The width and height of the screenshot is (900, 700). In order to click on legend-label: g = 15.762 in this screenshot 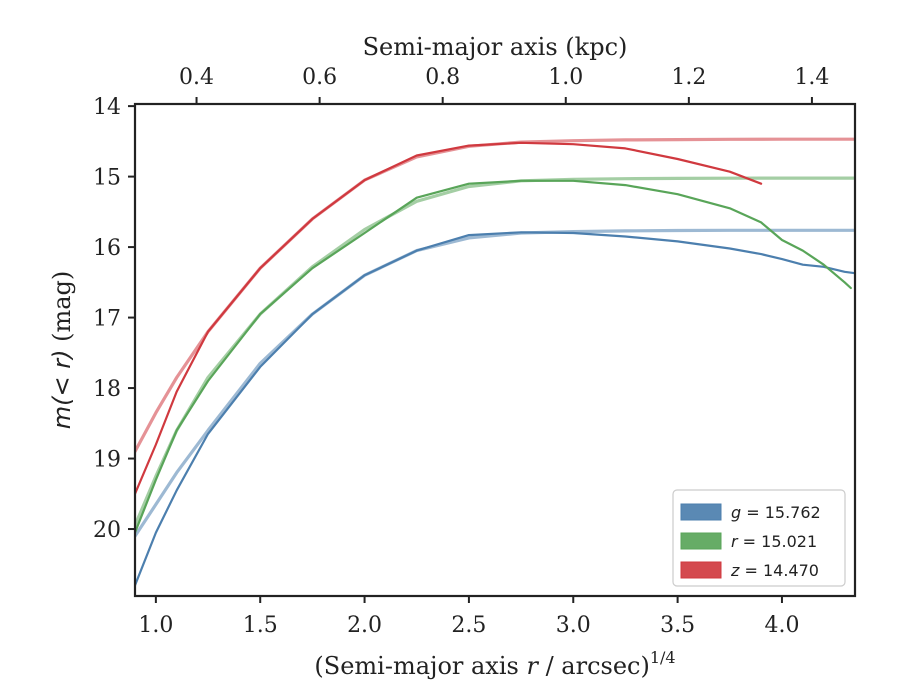, I will do `click(776, 512)`.